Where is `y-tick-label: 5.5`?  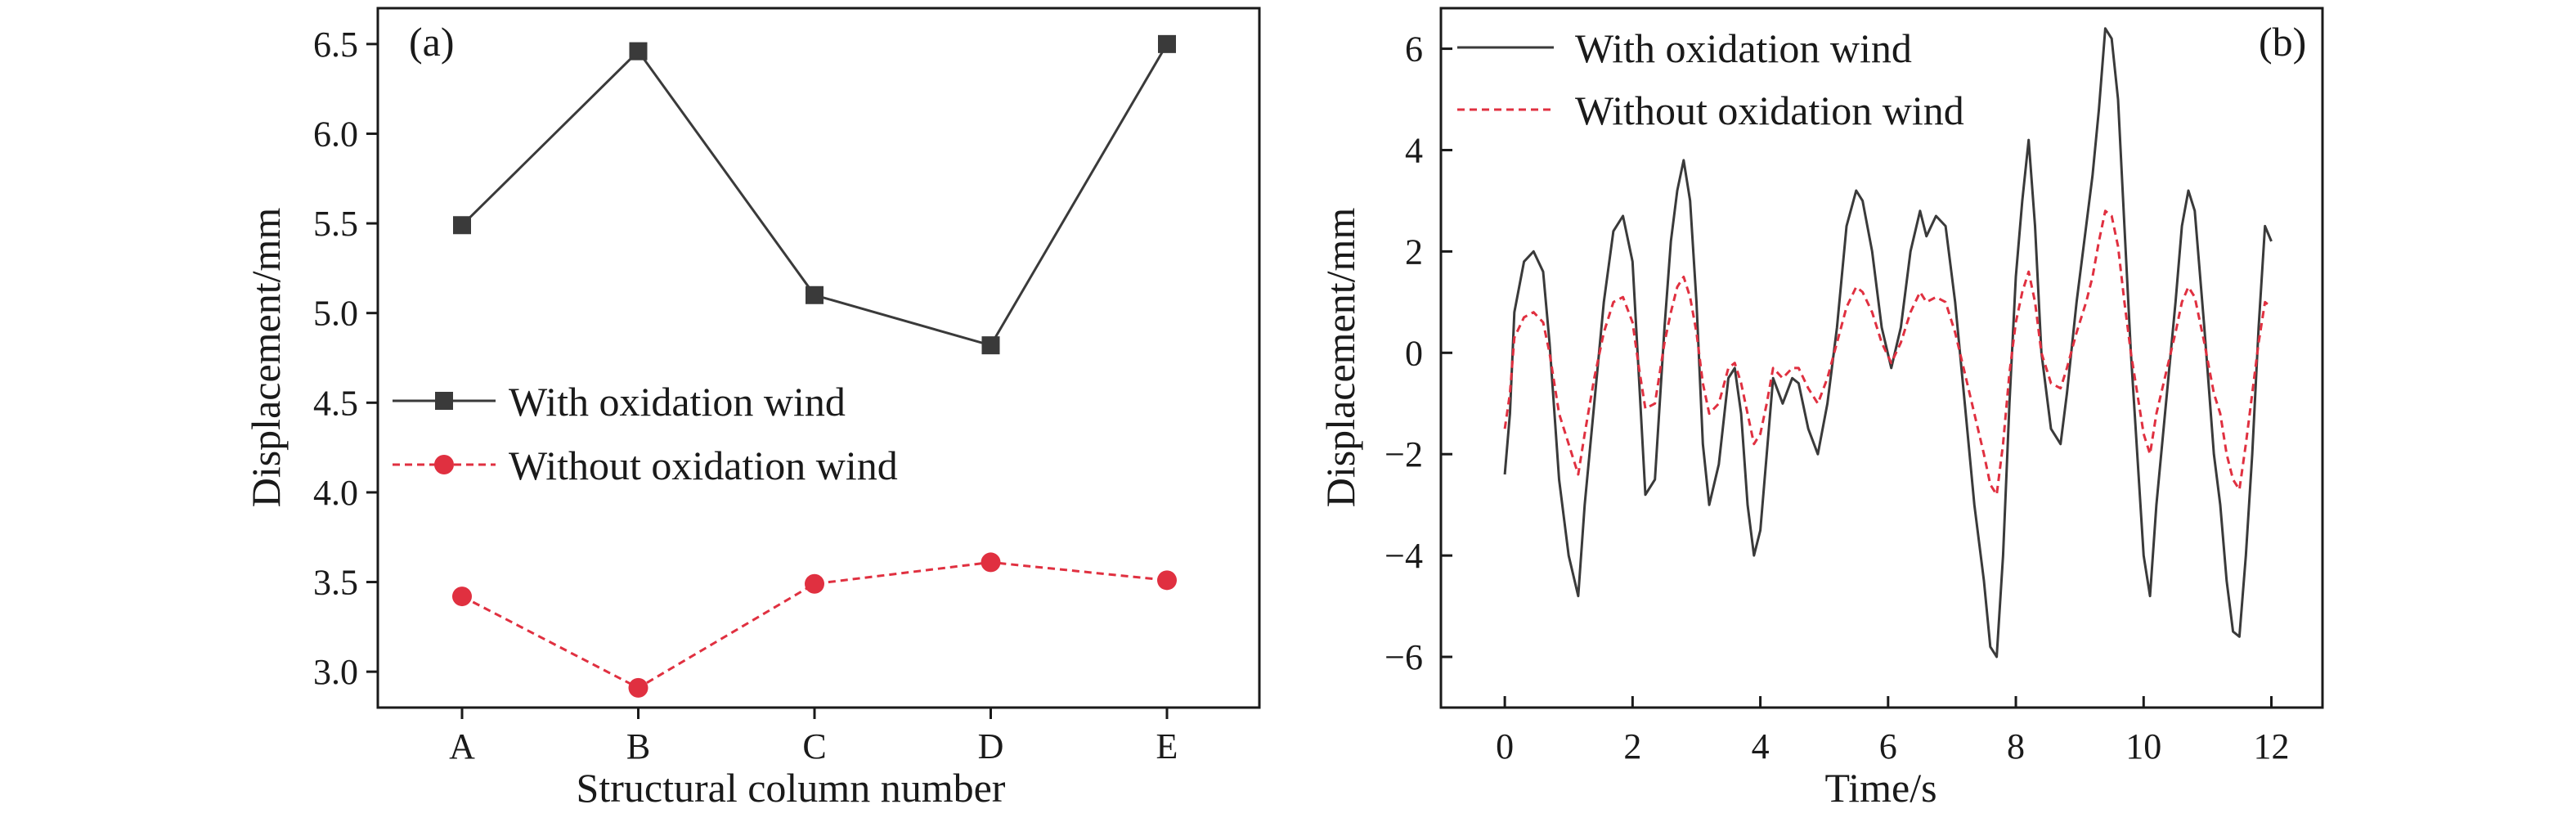 y-tick-label: 5.5 is located at coordinates (336, 224).